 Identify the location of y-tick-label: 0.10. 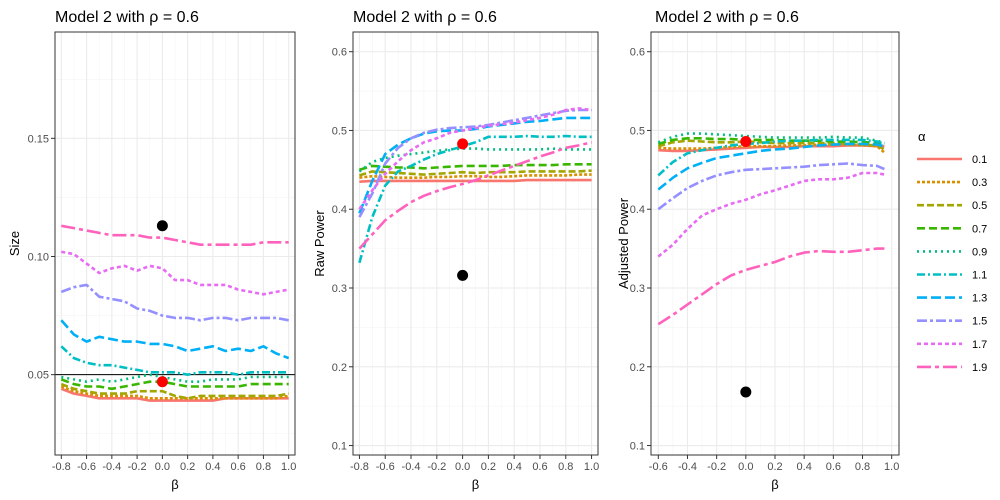
(38, 257).